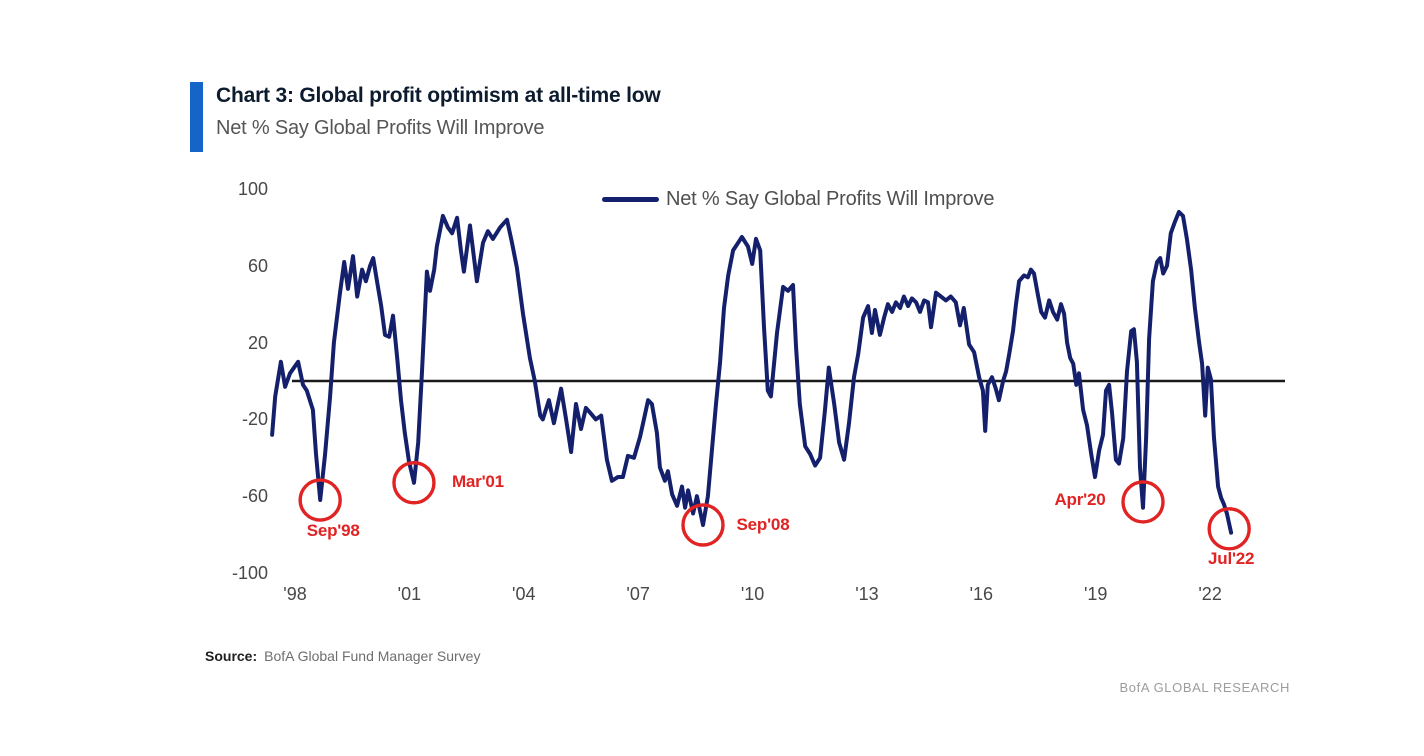  Describe the element at coordinates (320, 500) in the screenshot. I see `annotation-circle-sep98` at that location.